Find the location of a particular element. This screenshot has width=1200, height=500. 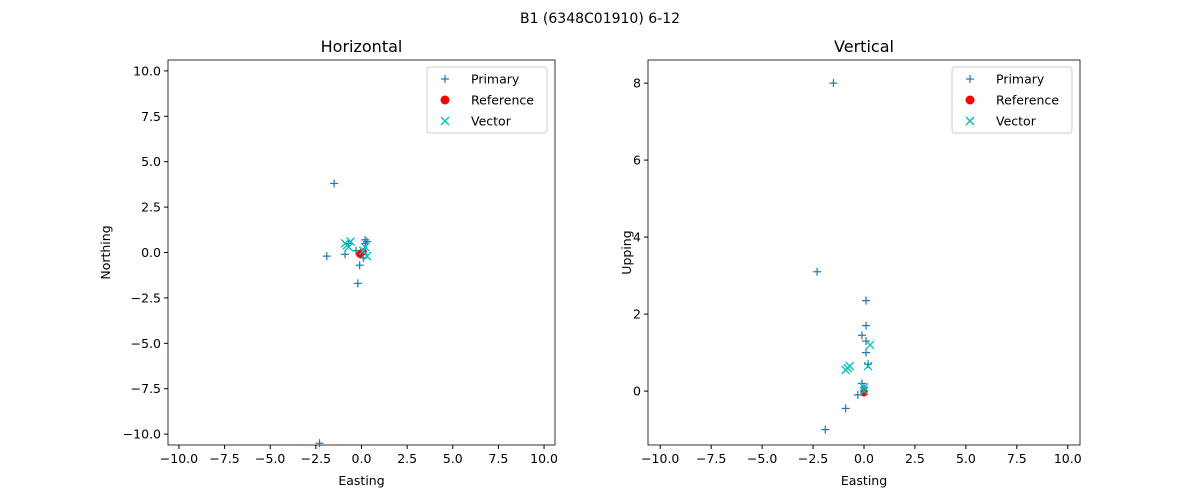

y-tick-label: 2 is located at coordinates (637, 314).